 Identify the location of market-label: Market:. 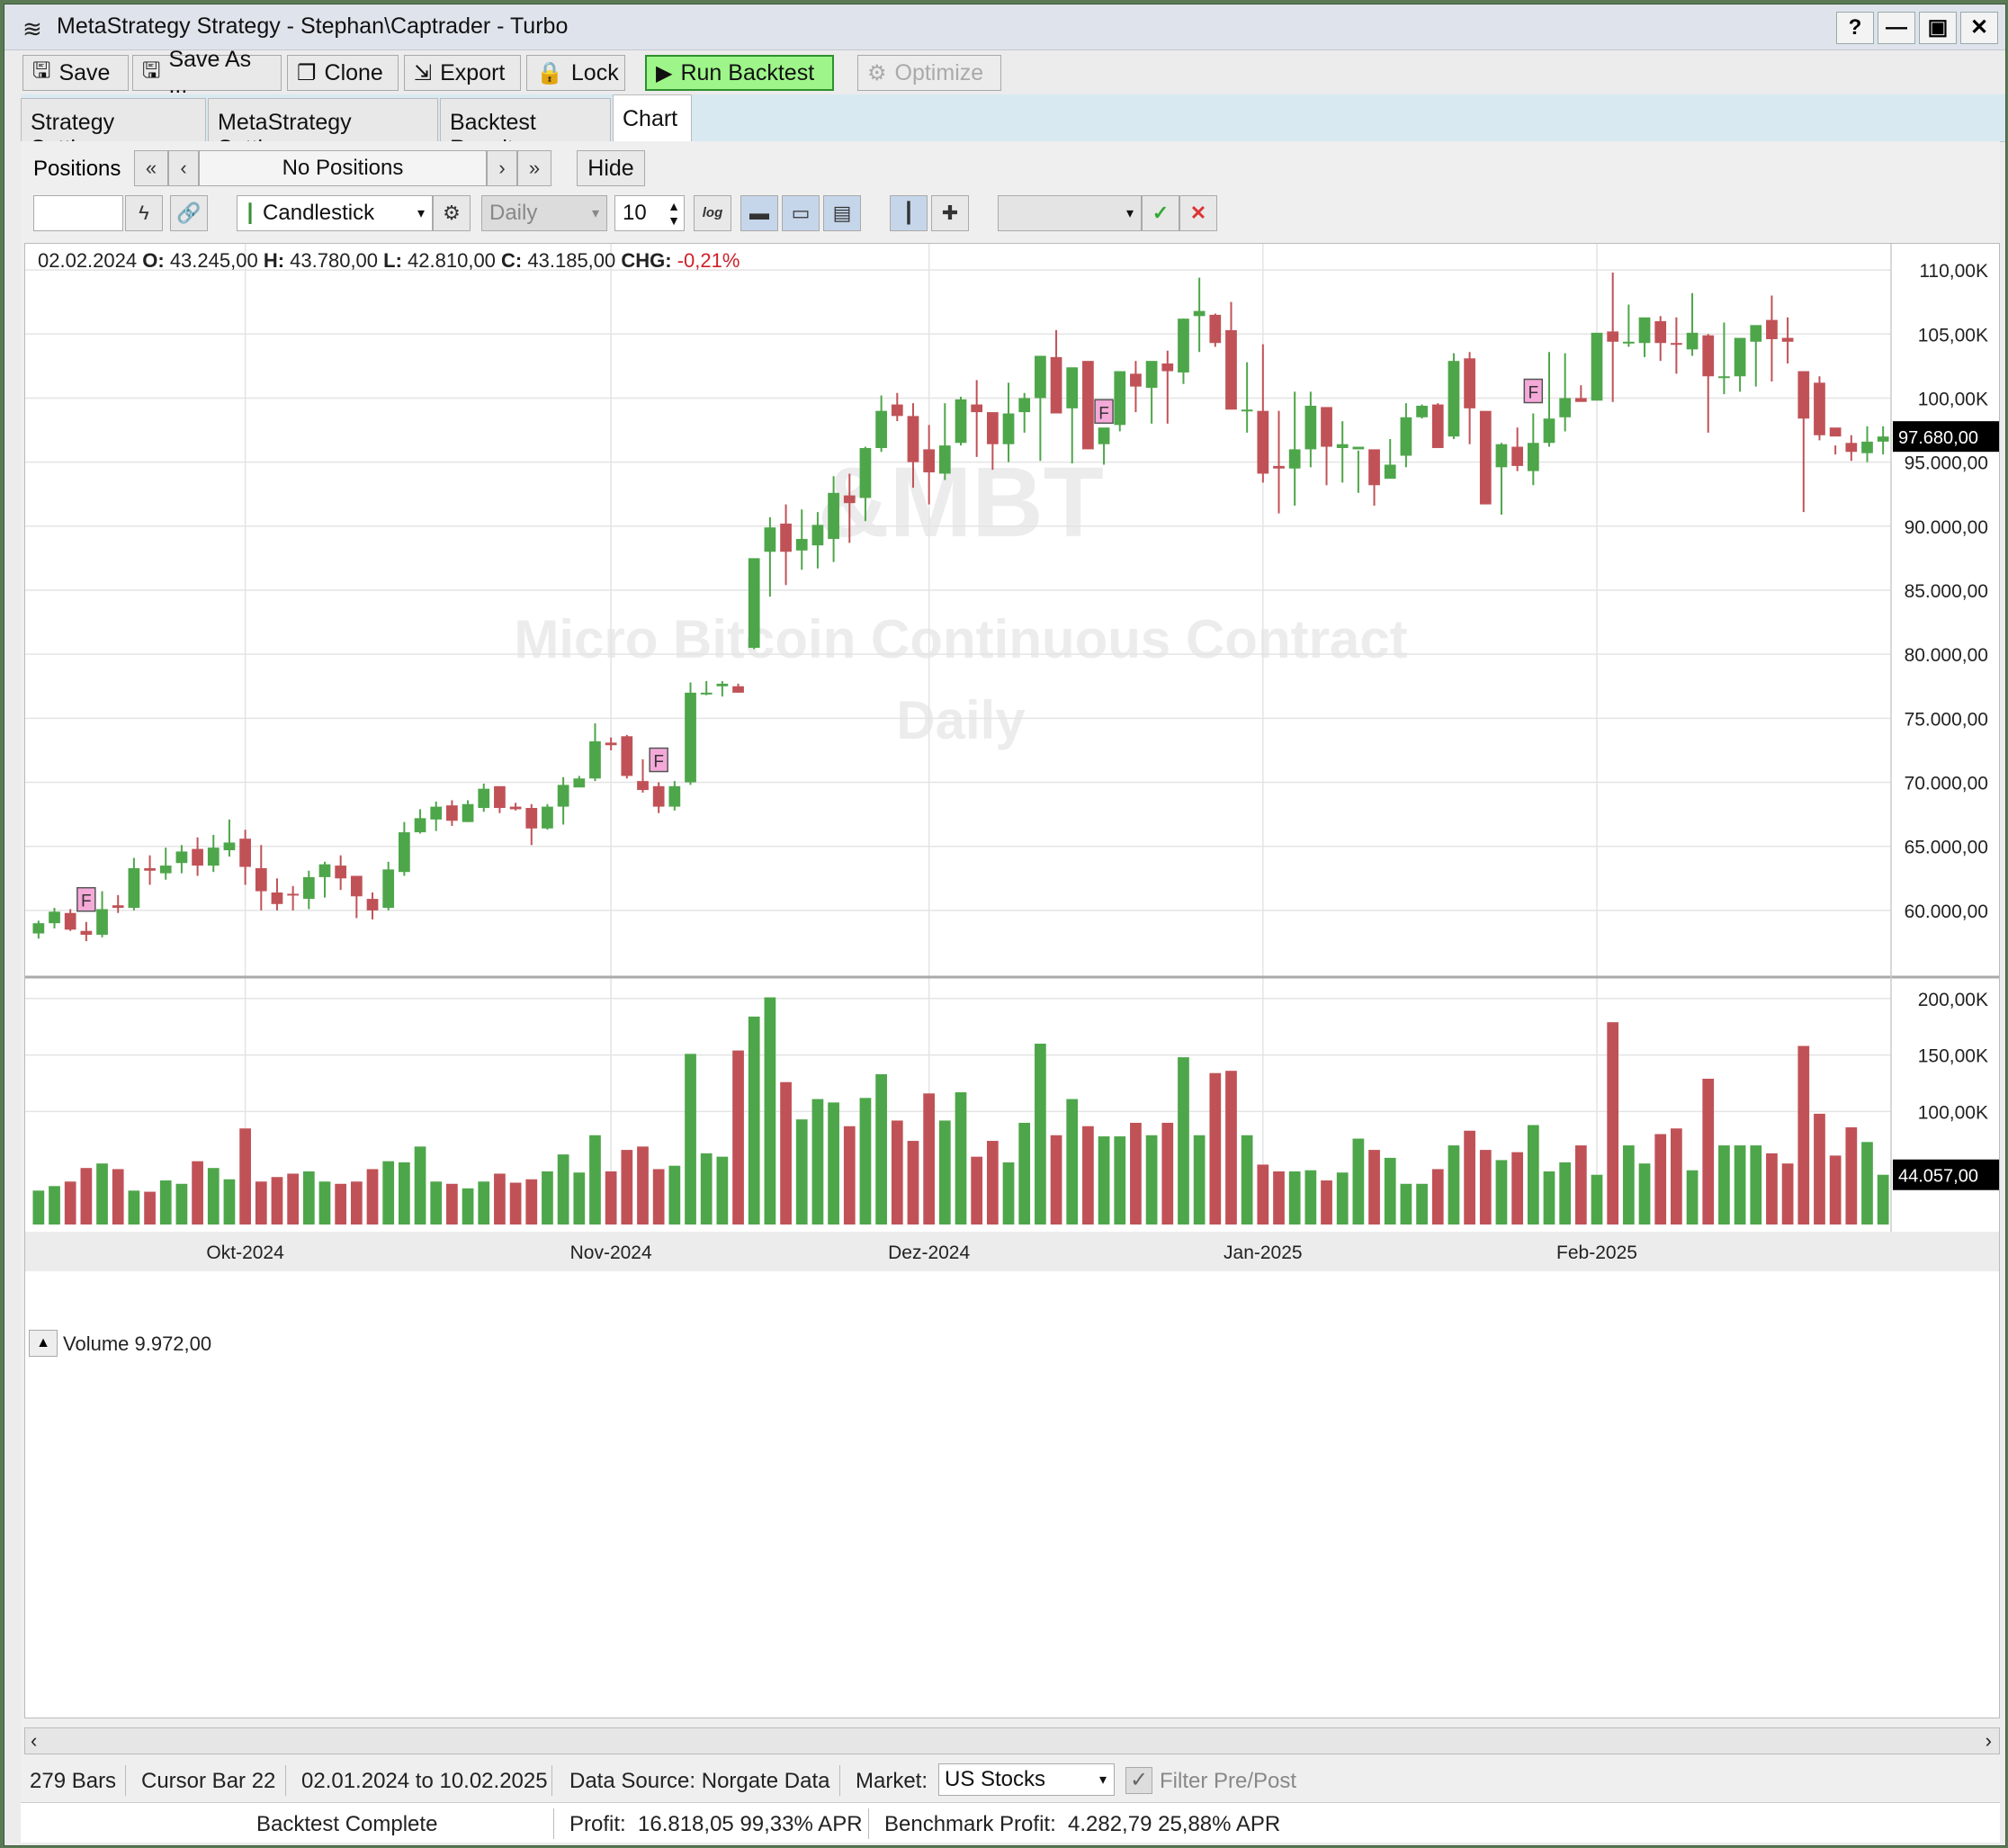
(892, 1781).